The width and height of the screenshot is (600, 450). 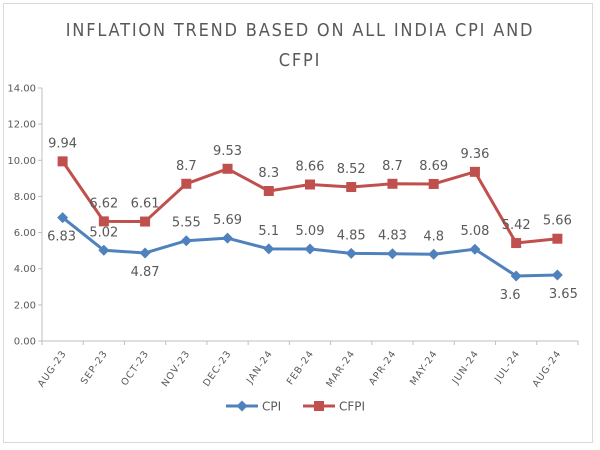 I want to click on cpi-data-label: 5.09, so click(x=310, y=231).